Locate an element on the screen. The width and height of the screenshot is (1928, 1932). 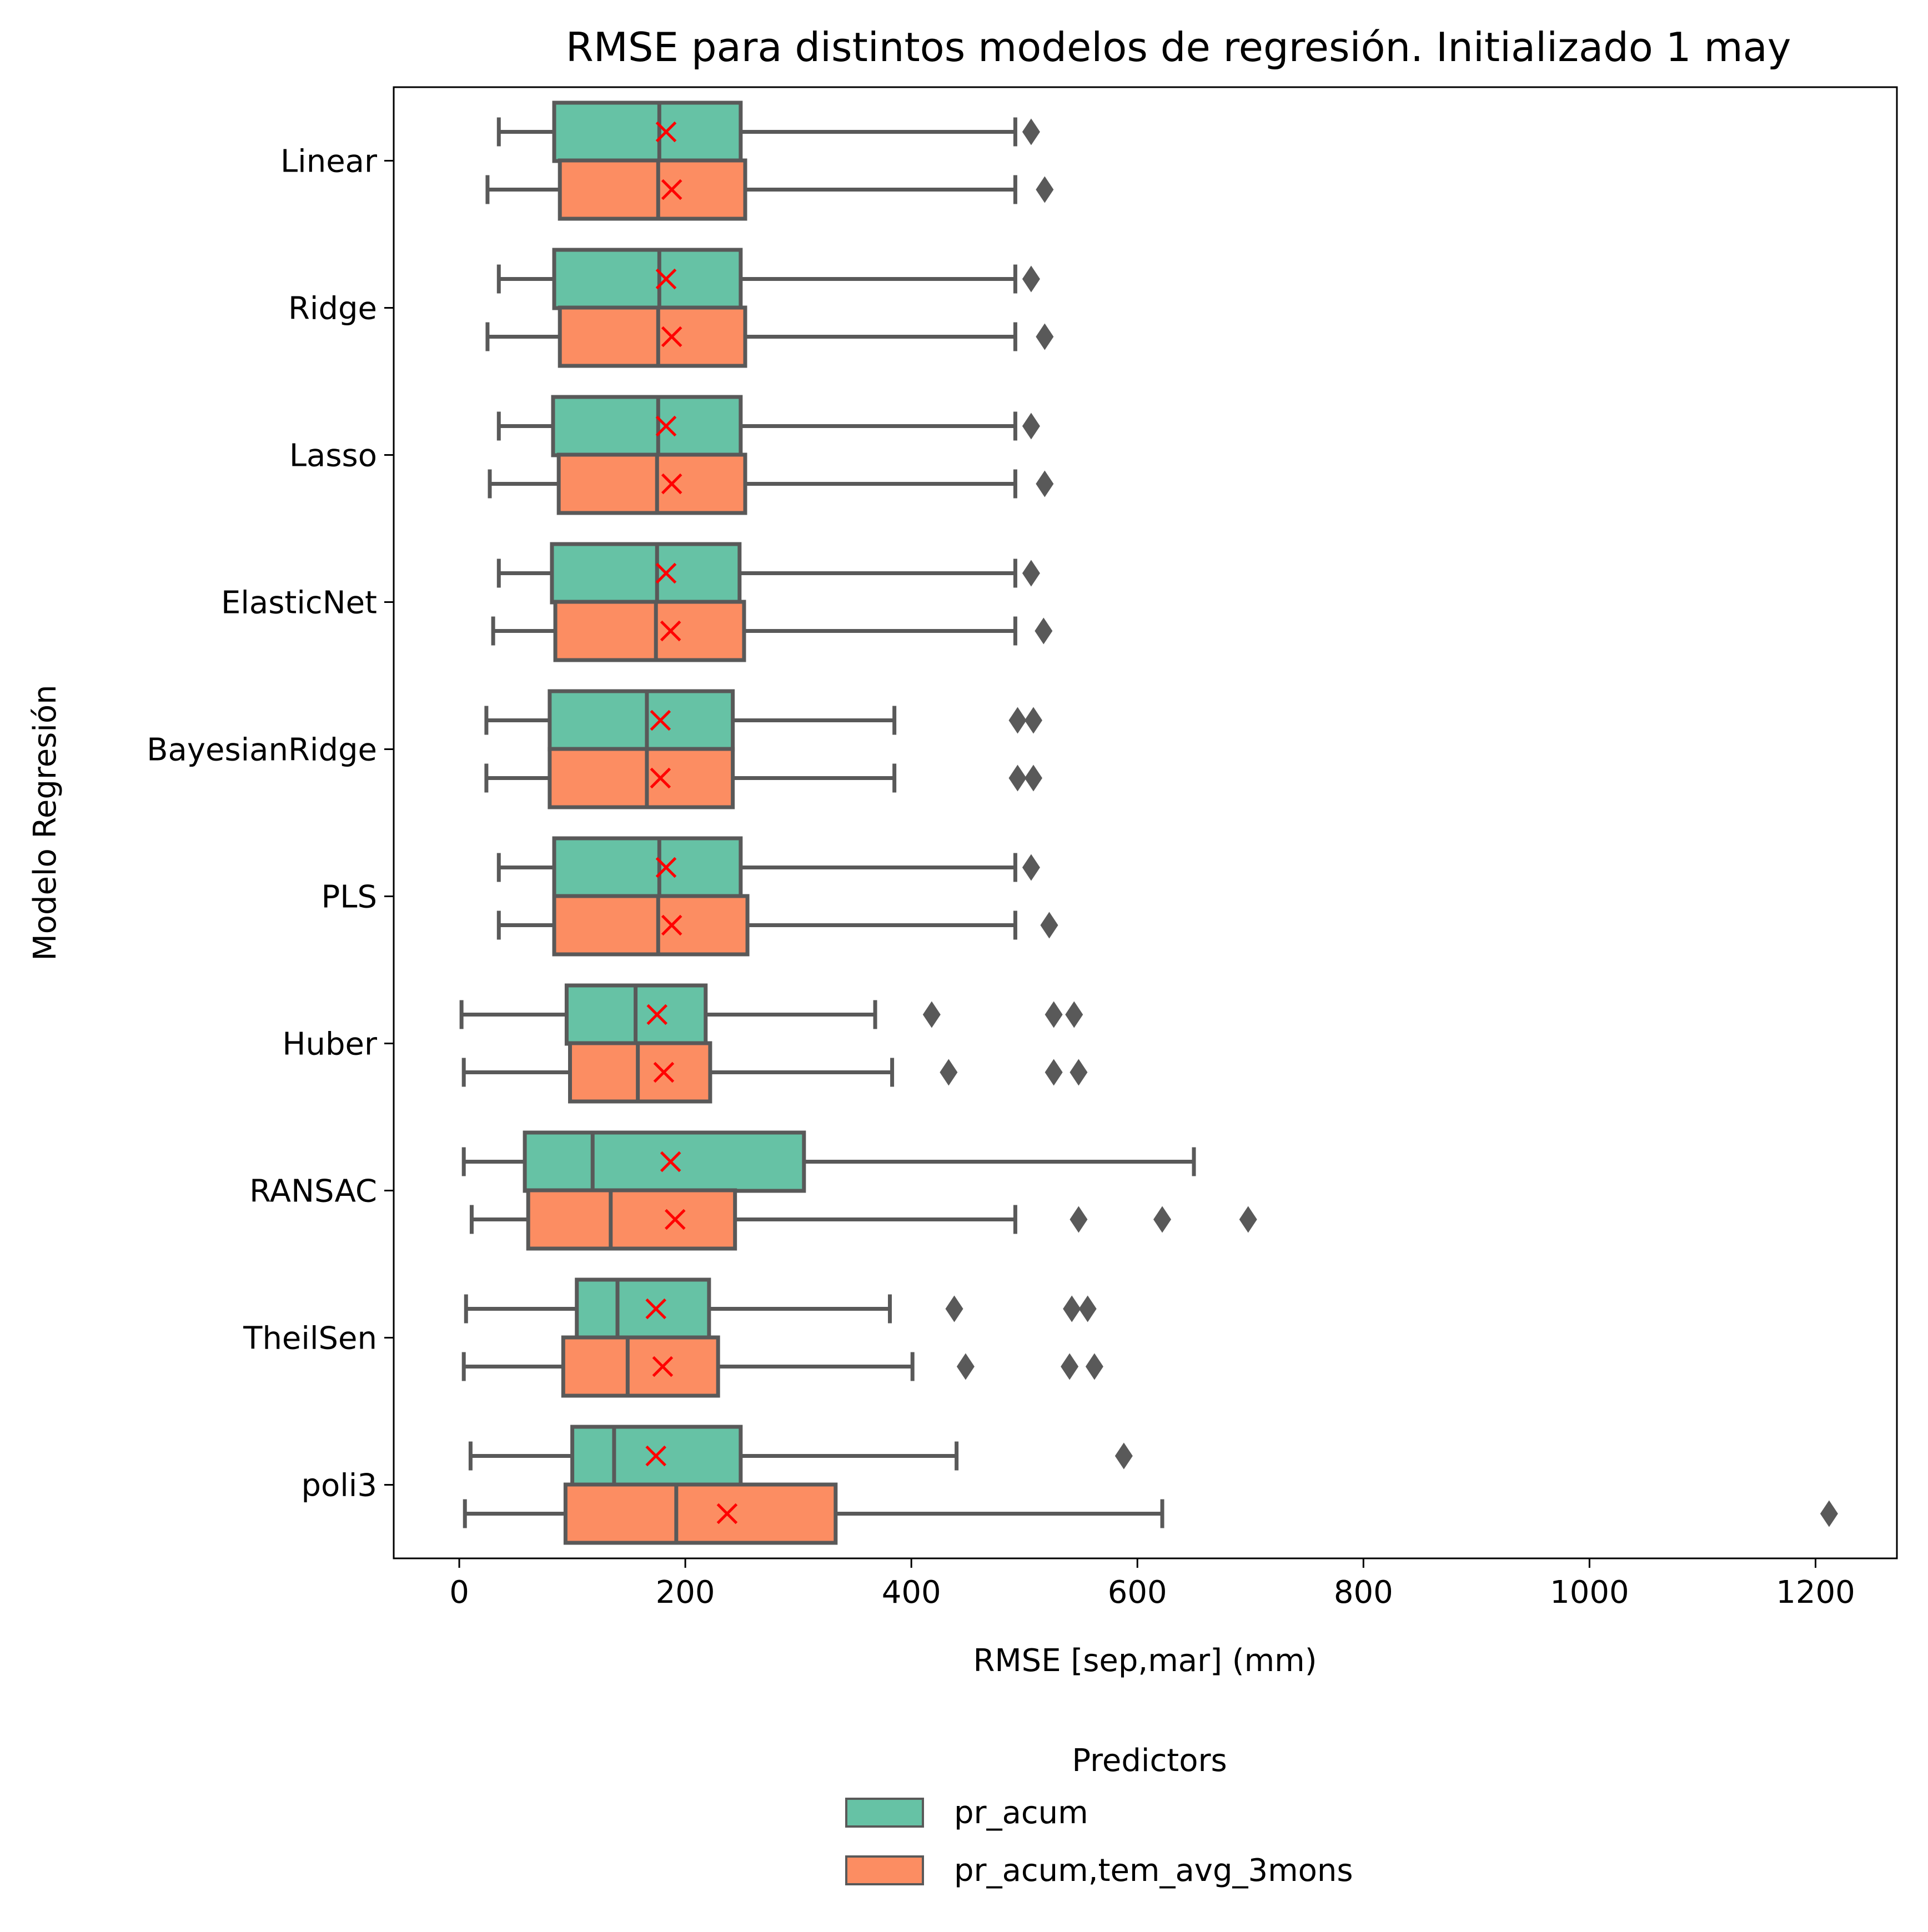
x-tick-label: 600 is located at coordinates (1137, 1593).